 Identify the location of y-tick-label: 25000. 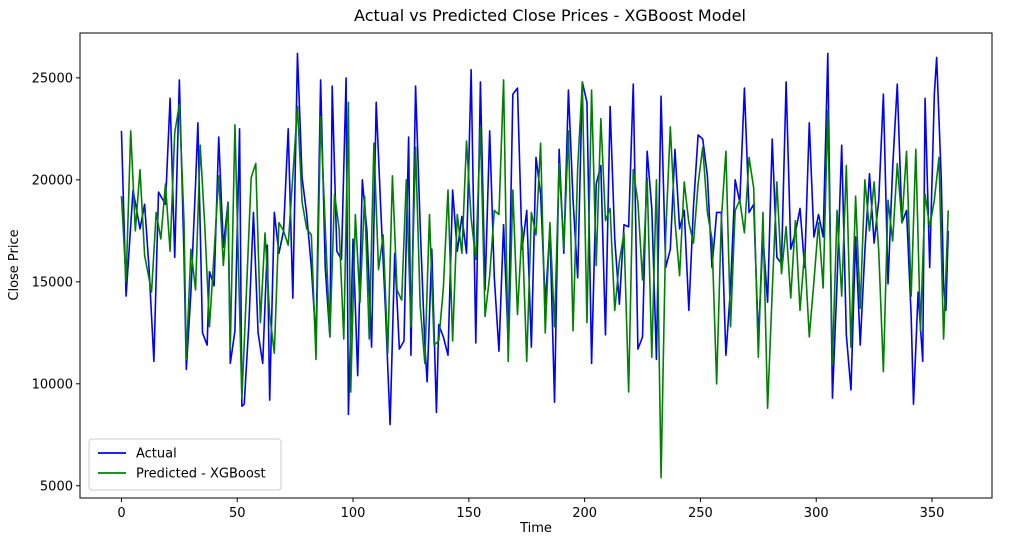
(52, 78).